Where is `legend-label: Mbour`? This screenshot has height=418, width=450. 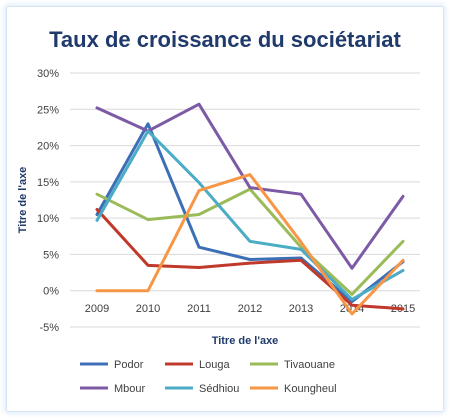
legend-label: Mbour is located at coordinates (130, 389).